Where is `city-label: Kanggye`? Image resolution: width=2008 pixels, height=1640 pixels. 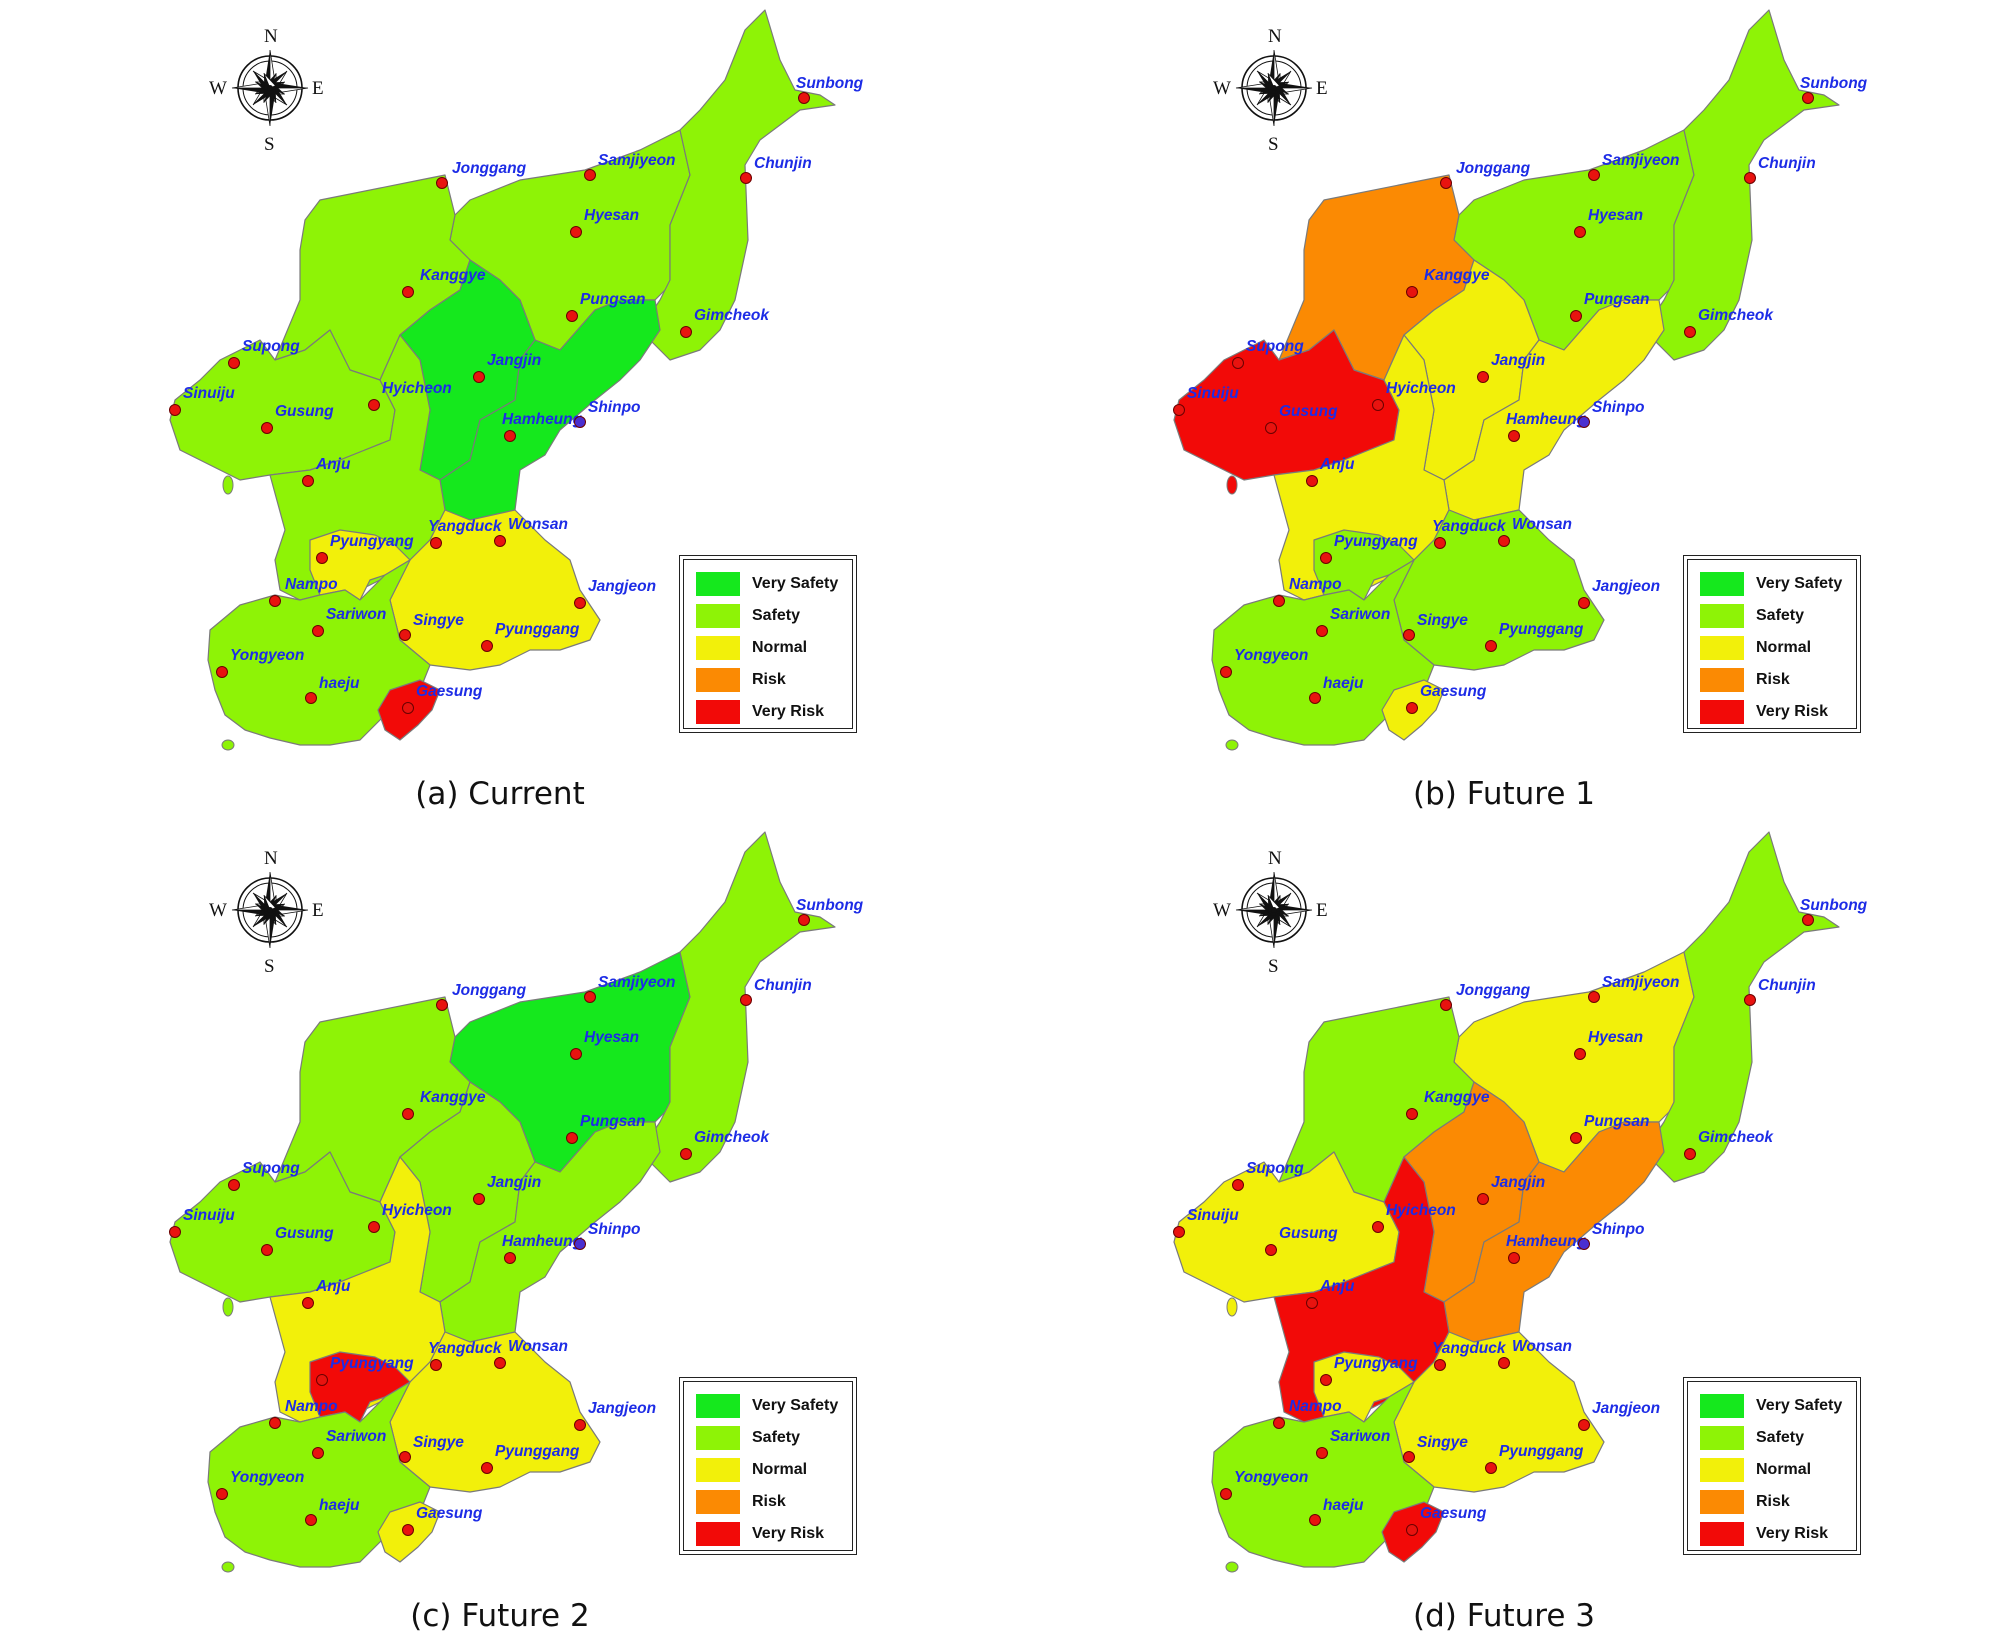
city-label: Kanggye is located at coordinates (453, 1097).